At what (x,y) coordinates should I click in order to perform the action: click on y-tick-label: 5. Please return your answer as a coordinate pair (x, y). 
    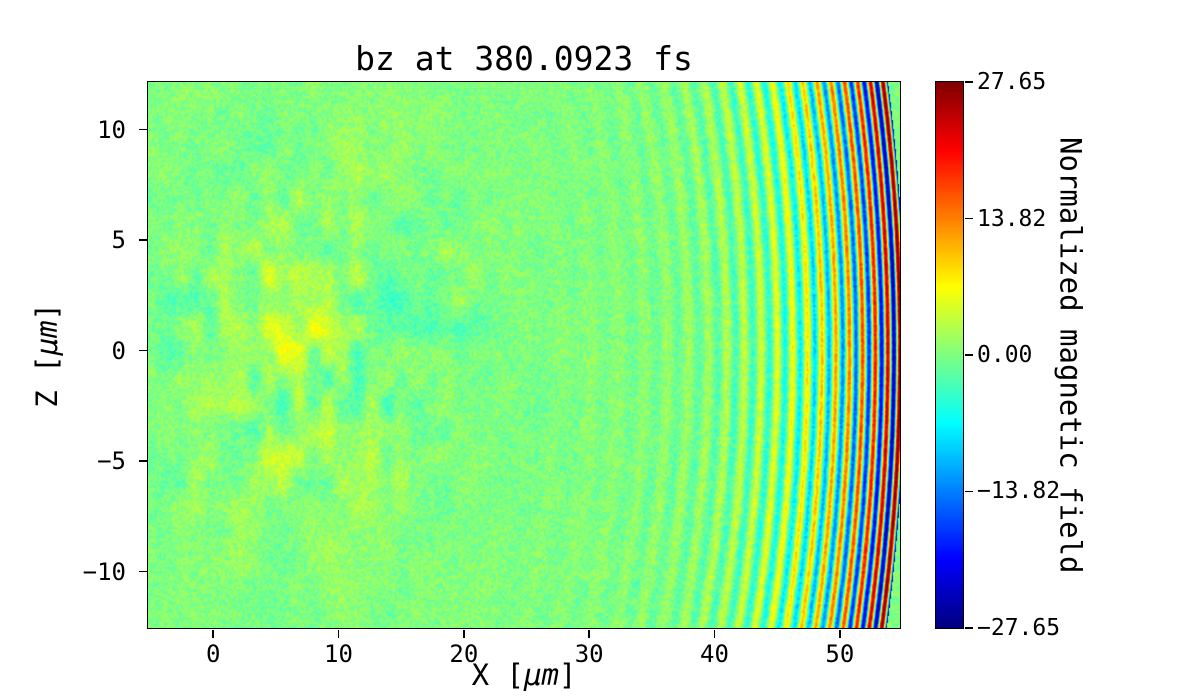
    Looking at the image, I should click on (118, 240).